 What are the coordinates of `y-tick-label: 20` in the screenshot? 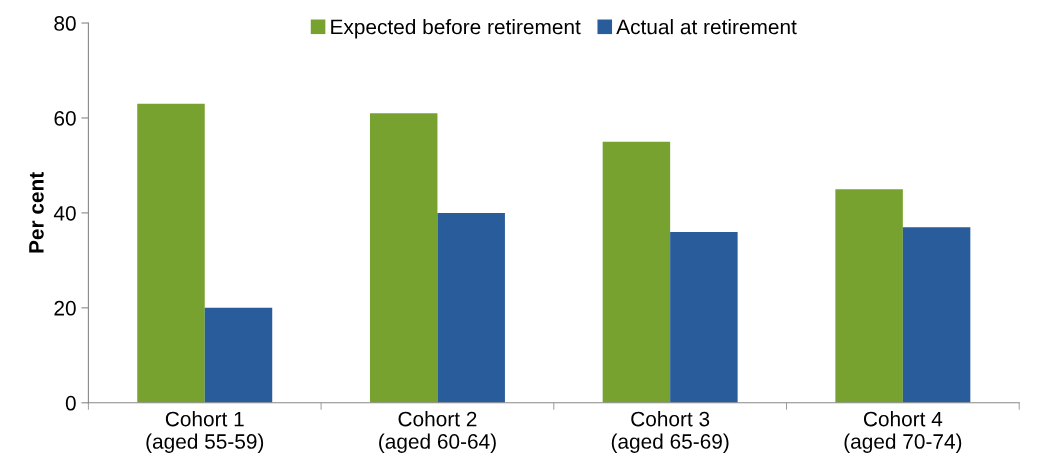 It's located at (65, 308).